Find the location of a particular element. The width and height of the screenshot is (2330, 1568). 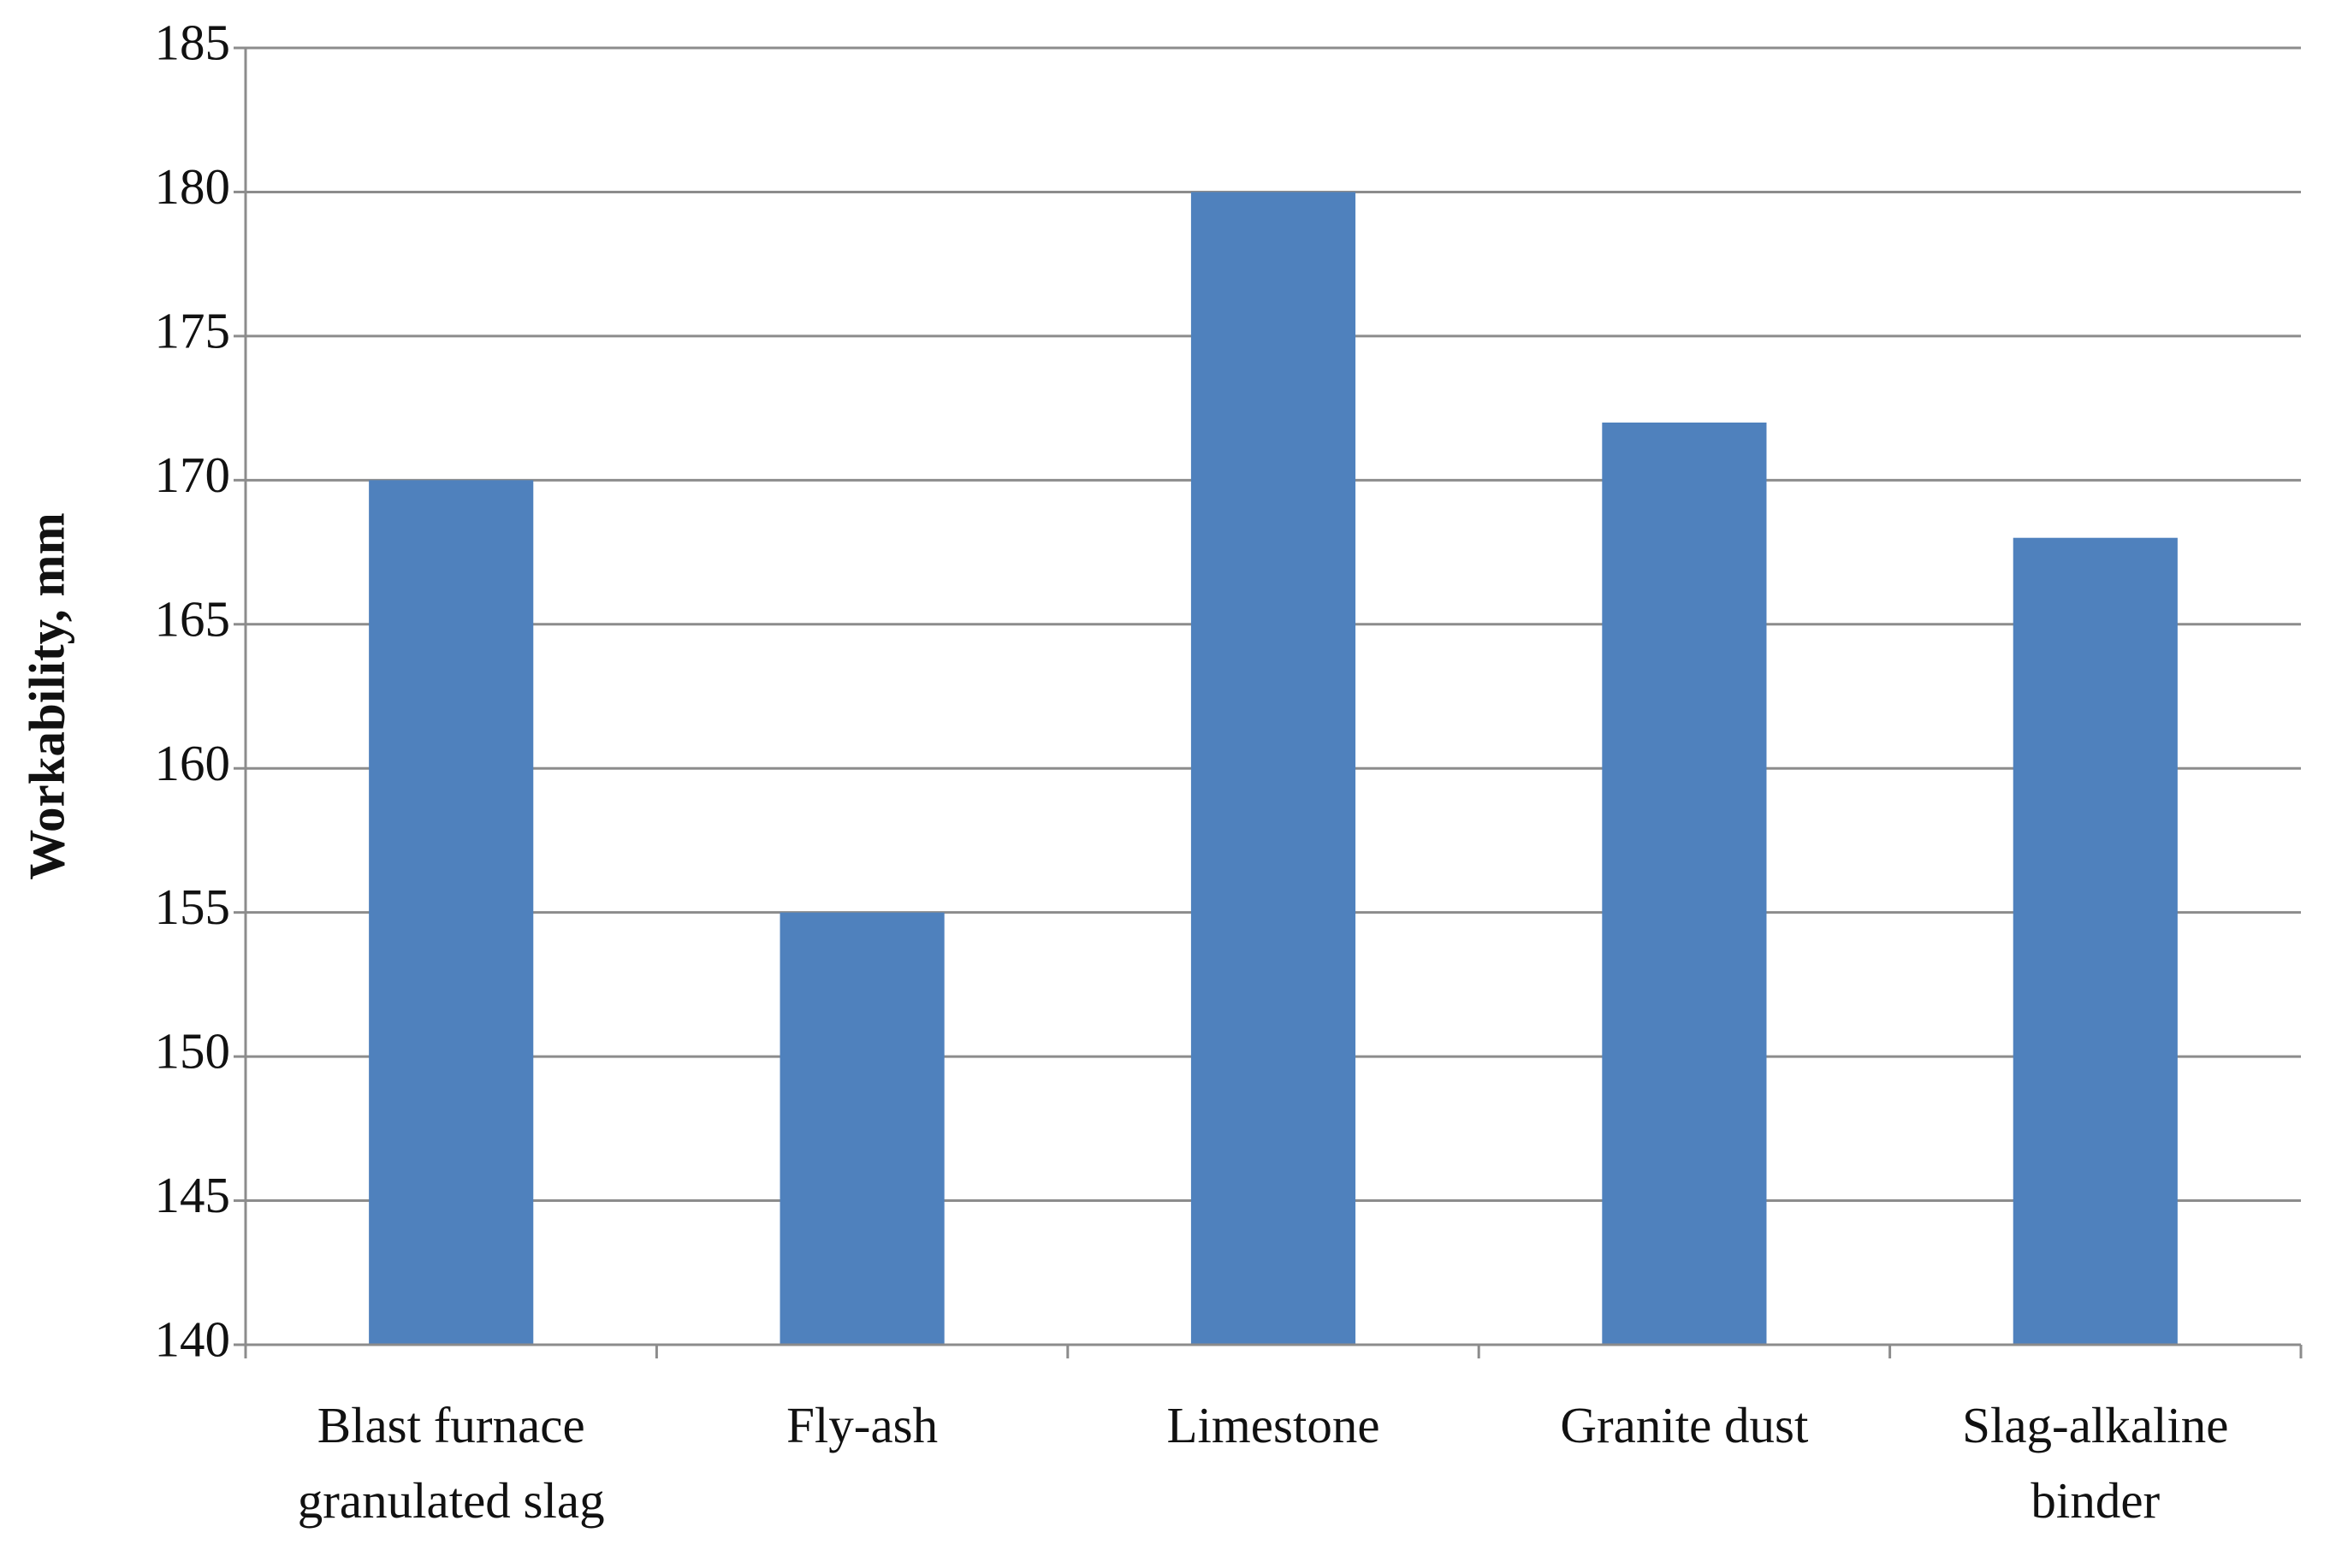

x-tick-label: Limestone is located at coordinates (1273, 1425).